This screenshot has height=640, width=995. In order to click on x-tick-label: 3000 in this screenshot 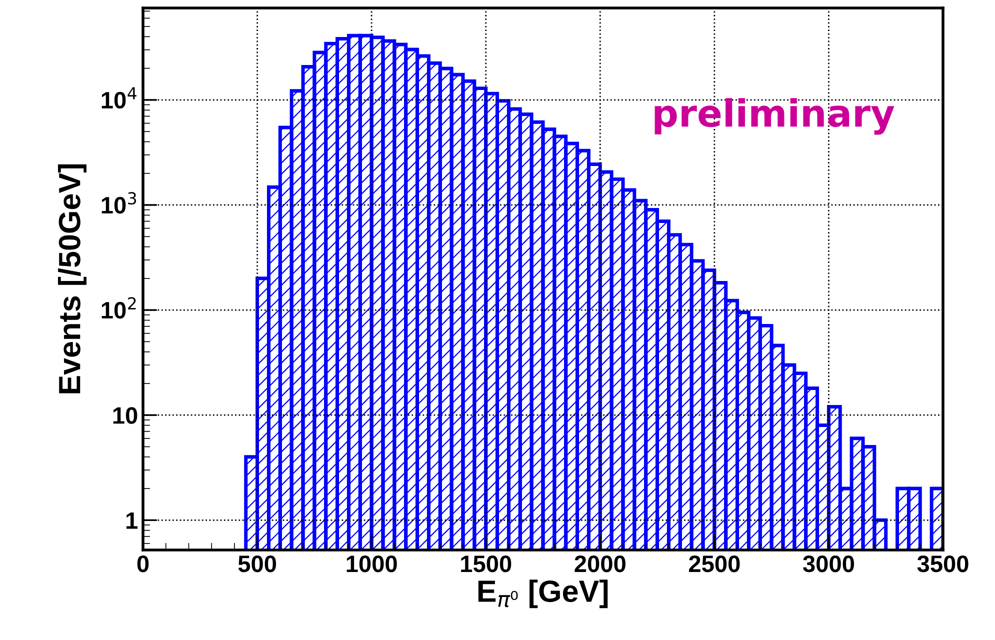, I will do `click(828, 563)`.